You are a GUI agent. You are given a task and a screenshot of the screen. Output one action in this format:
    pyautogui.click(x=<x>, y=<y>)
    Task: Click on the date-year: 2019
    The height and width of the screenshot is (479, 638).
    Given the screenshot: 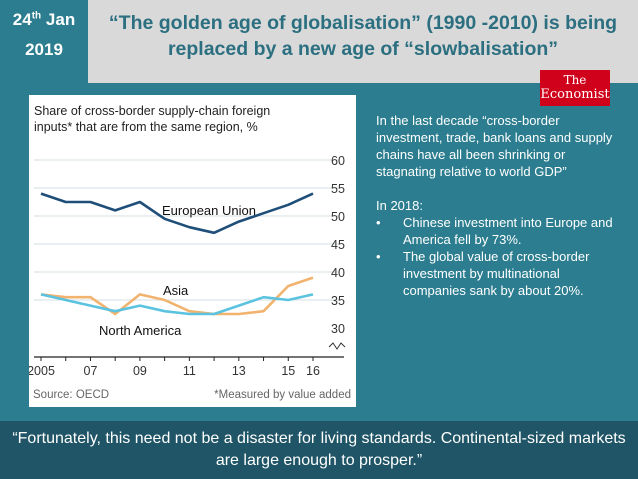 What is the action you would take?
    pyautogui.click(x=44, y=49)
    